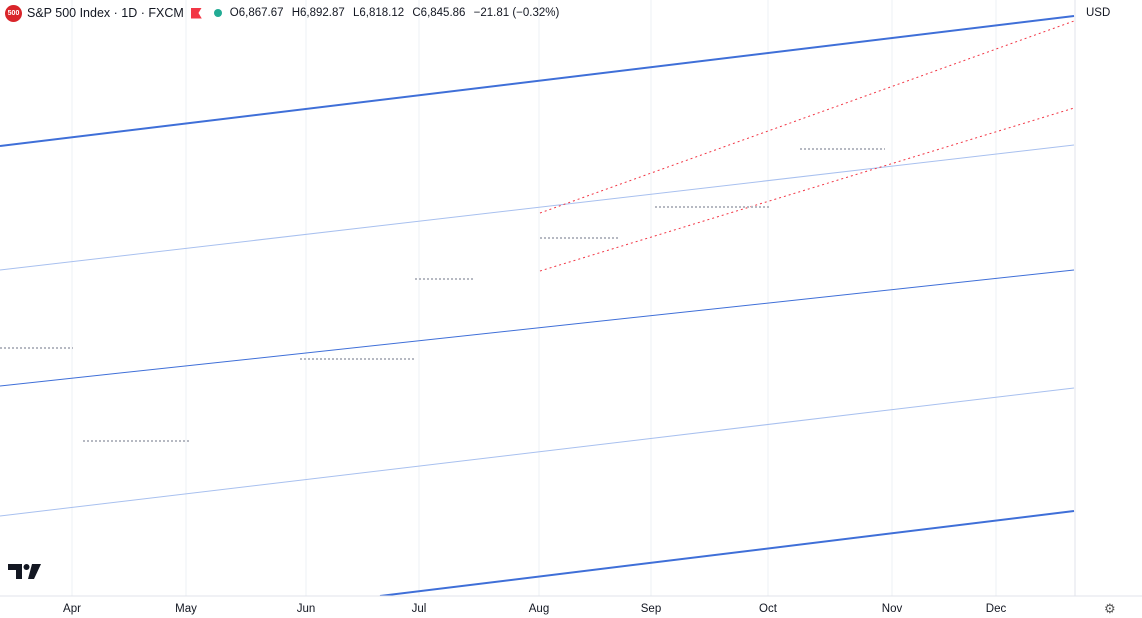  What do you see at coordinates (196, 13) in the screenshot?
I see `flag-icon` at bounding box center [196, 13].